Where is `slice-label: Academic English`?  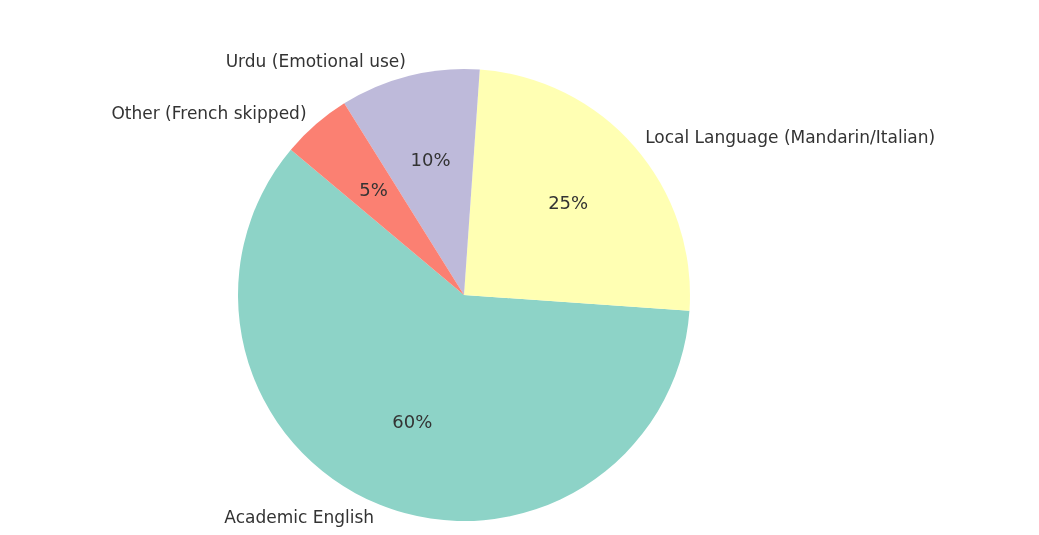 slice-label: Academic English is located at coordinates (299, 516).